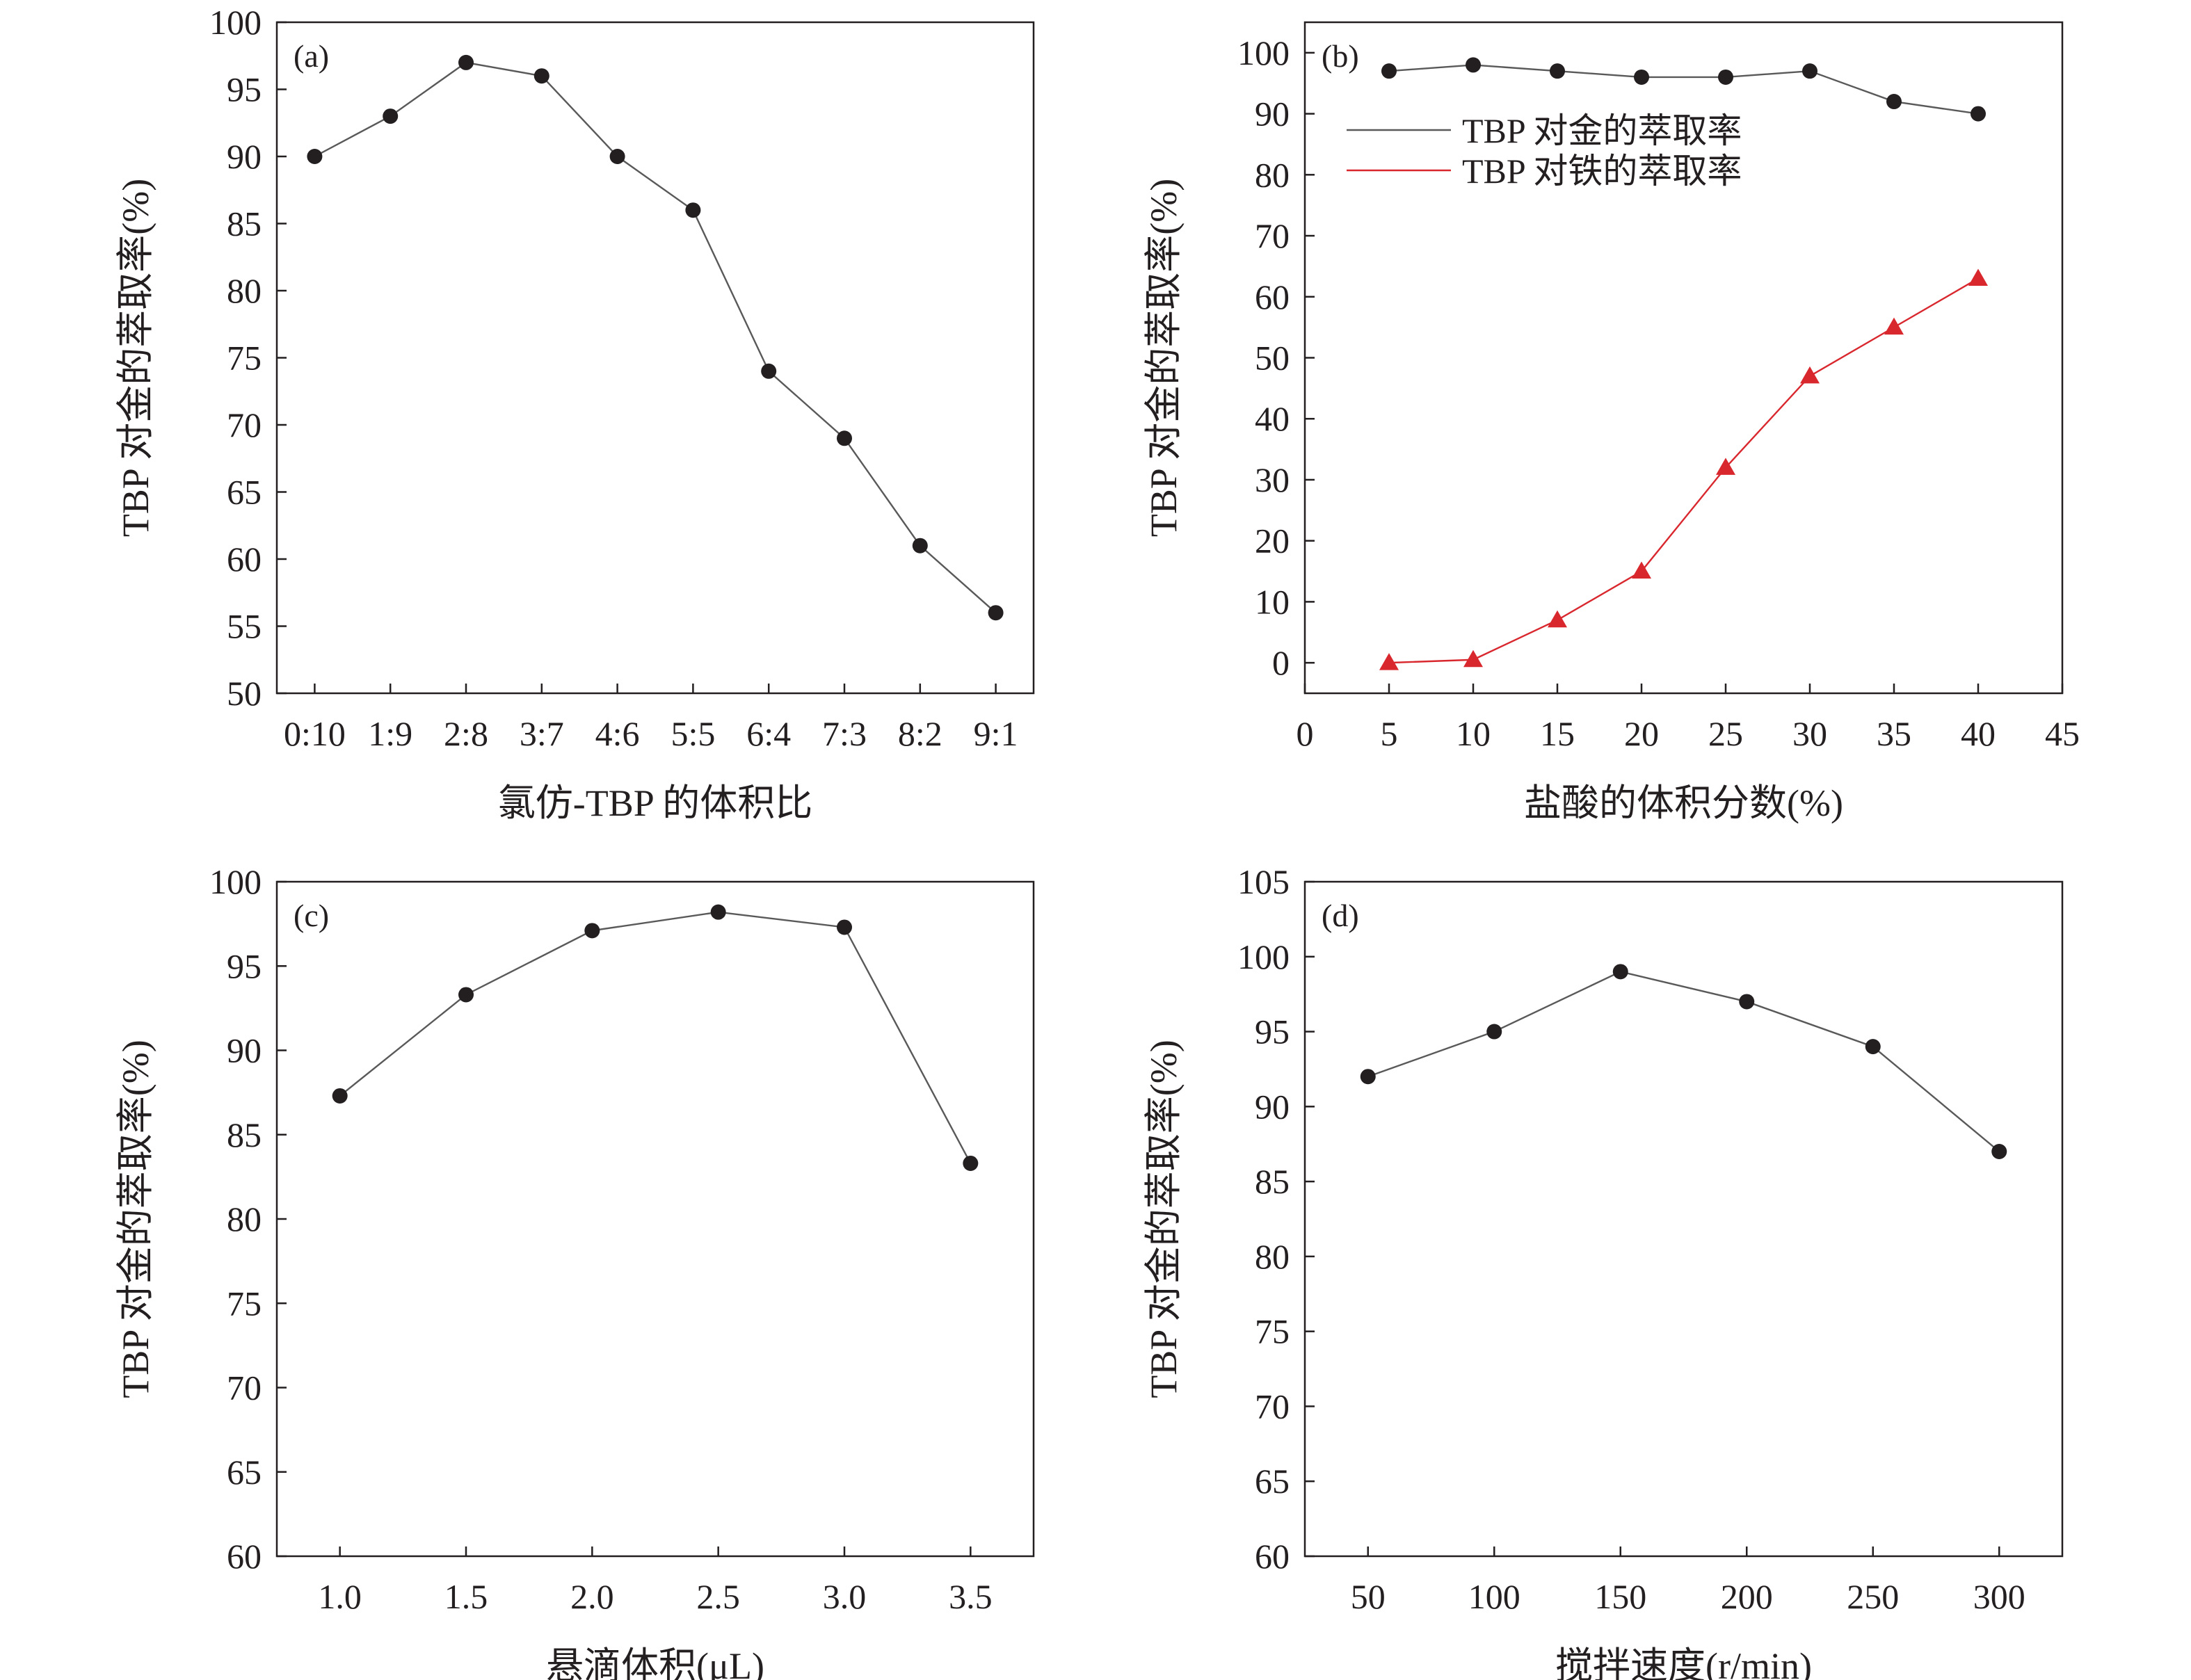  What do you see at coordinates (2063, 733) in the screenshot?
I see `x-tick-label: 45` at bounding box center [2063, 733].